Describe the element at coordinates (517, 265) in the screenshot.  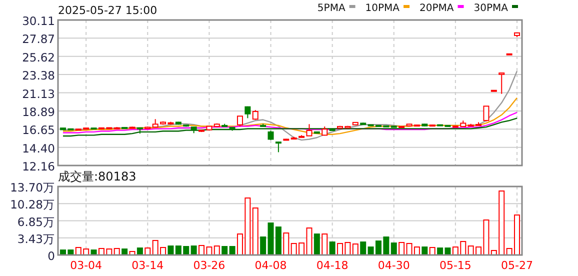
I see `x-tick-label: 05-27` at that location.